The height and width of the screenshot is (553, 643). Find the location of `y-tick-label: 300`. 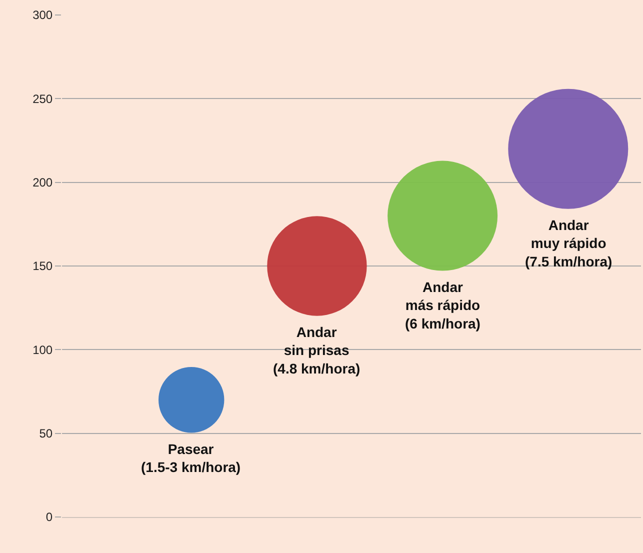

y-tick-label: 300 is located at coordinates (42, 15).